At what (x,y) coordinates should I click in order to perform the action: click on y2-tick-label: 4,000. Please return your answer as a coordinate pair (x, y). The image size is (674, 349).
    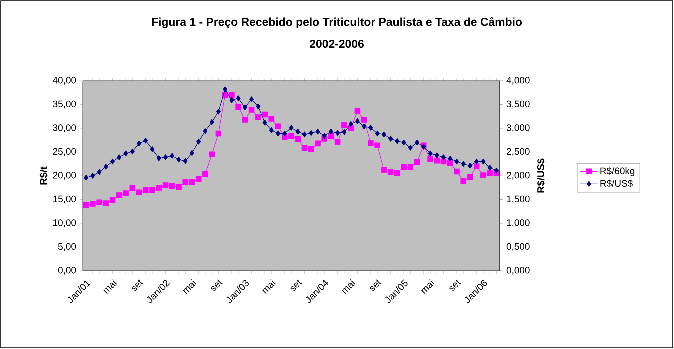
    Looking at the image, I should click on (518, 81).